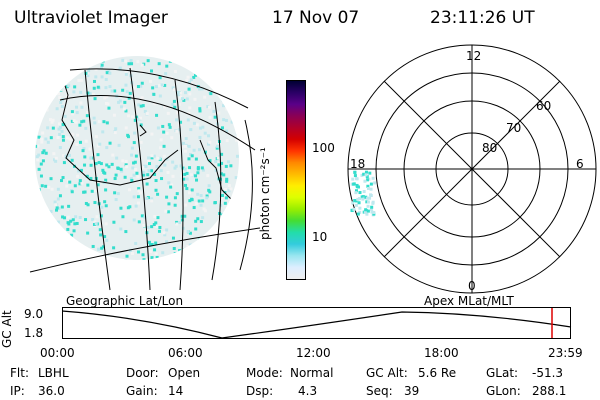 This screenshot has height=400, width=600. What do you see at coordinates (316, 18) in the screenshot?
I see `observation-date: 17 Nov 07` at bounding box center [316, 18].